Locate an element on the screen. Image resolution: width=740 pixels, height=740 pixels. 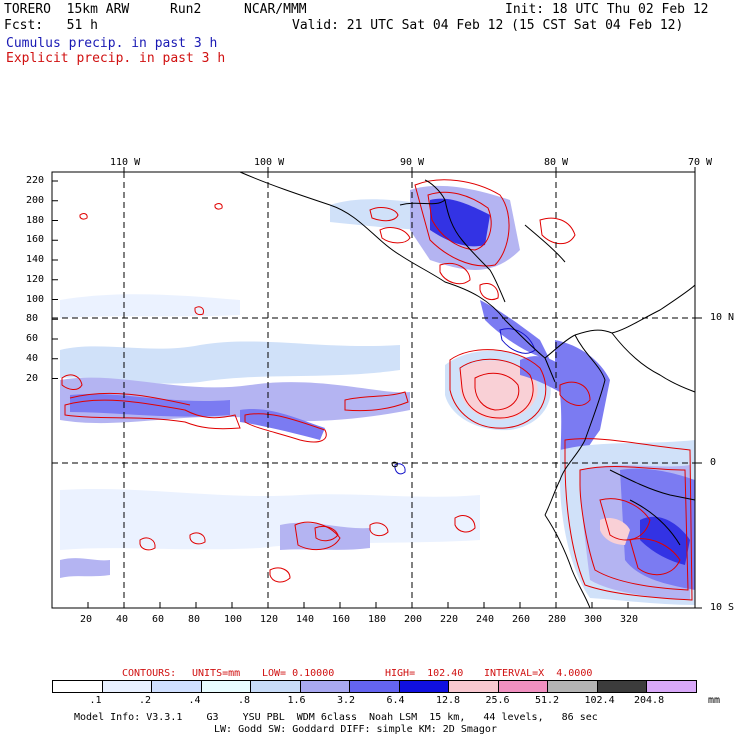
colorbar-value: .8 is located at coordinates (244, 700).